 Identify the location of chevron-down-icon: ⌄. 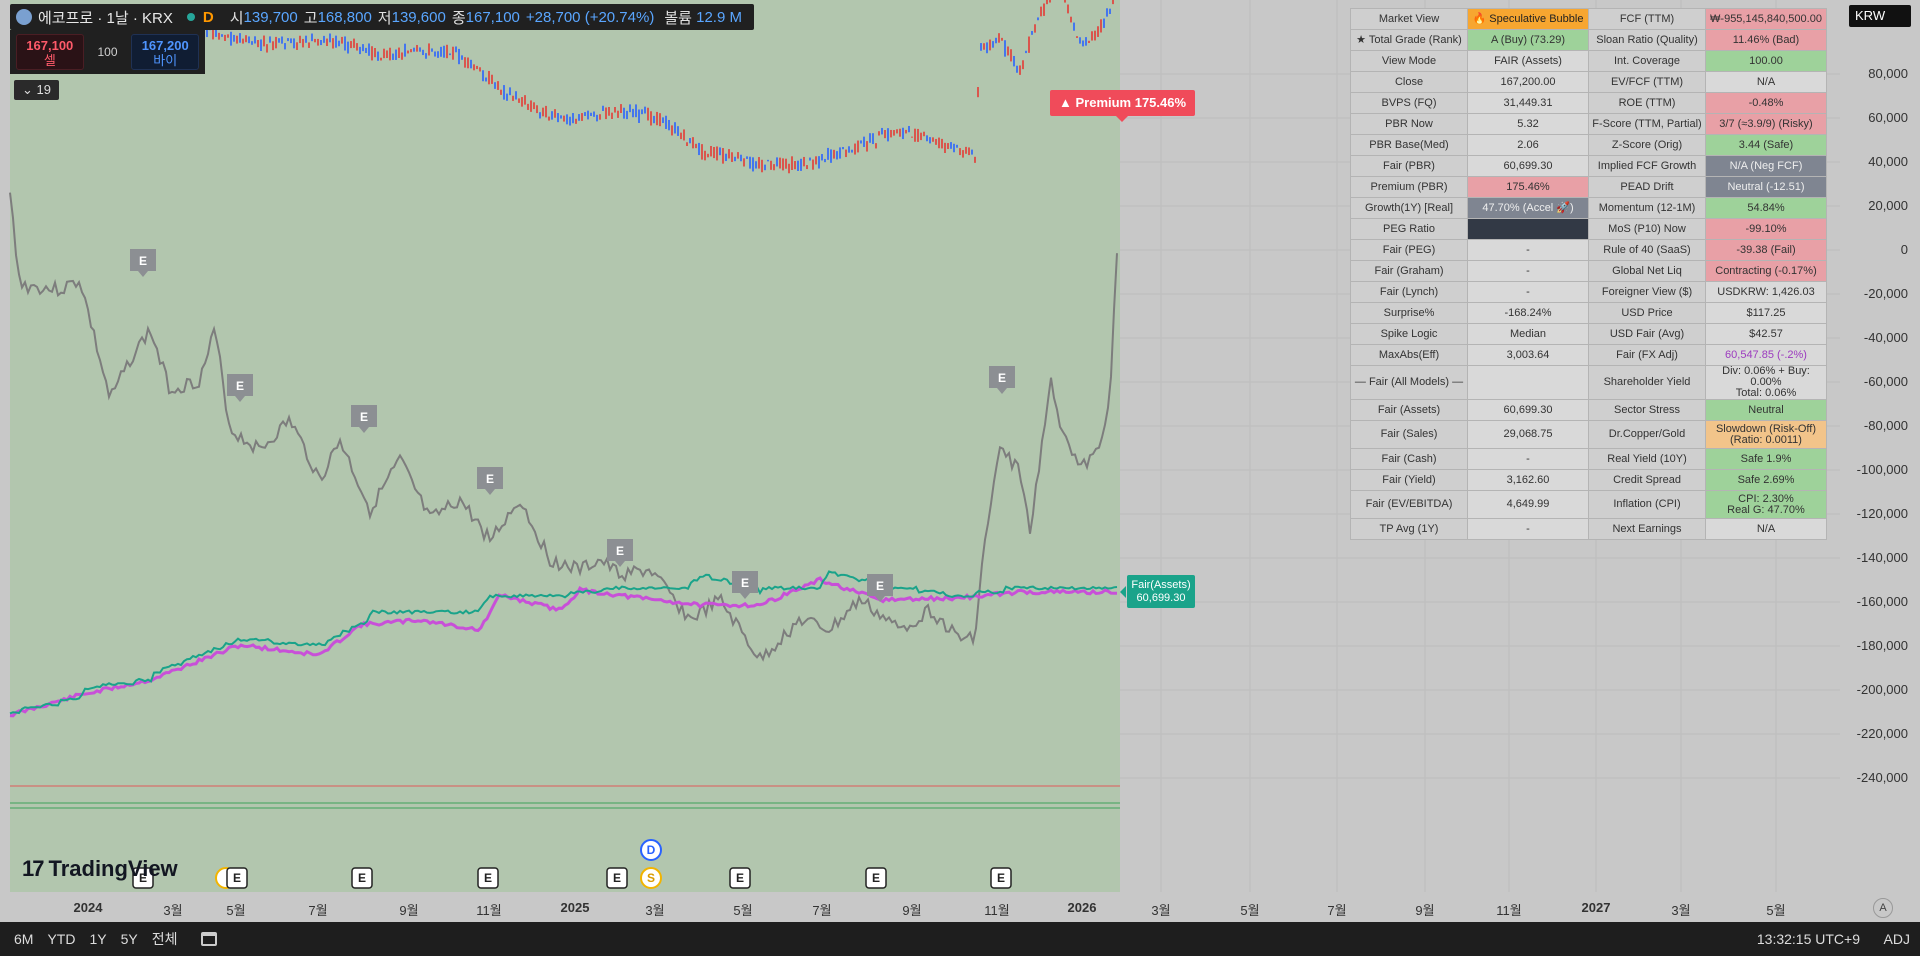
(27, 89).